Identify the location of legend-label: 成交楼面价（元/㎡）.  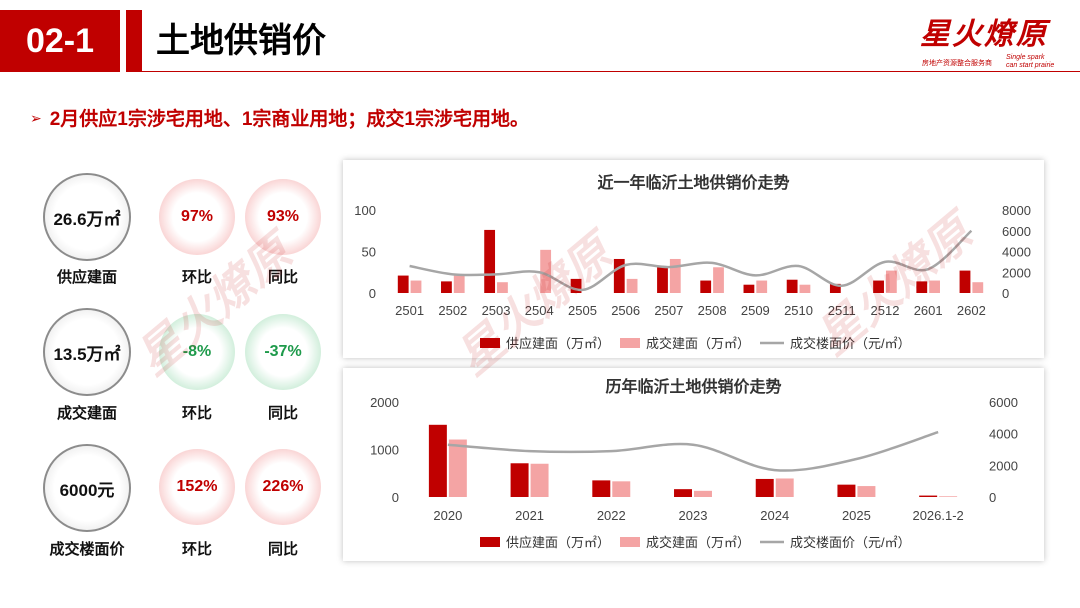
(850, 343).